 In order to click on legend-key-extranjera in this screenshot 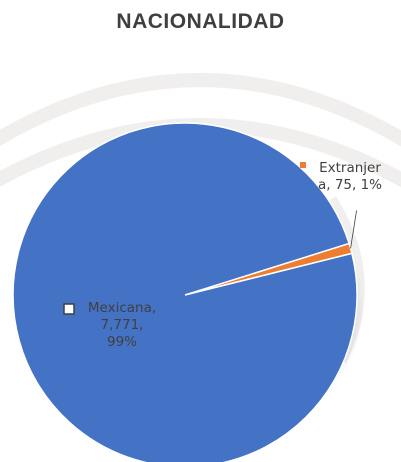, I will do `click(303, 165)`.